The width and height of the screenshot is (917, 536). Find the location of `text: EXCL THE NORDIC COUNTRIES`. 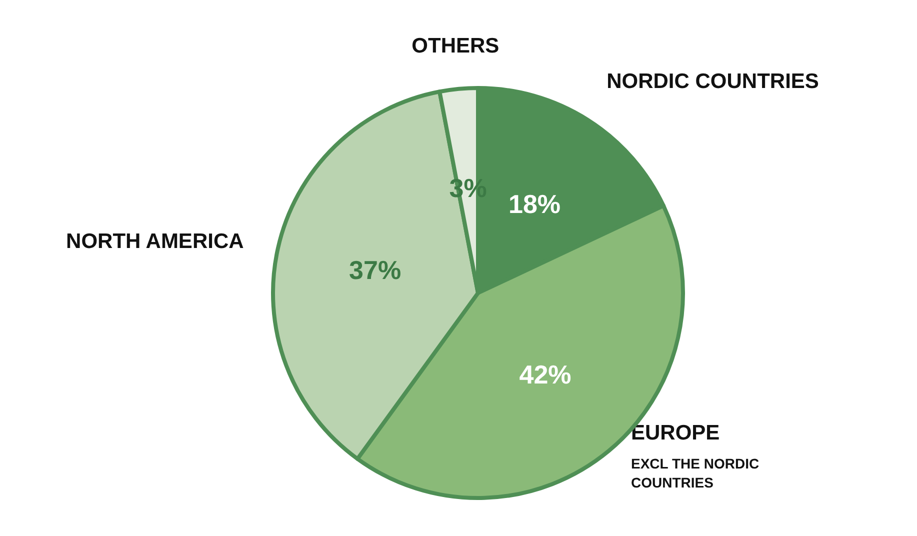

text: EXCL THE NORDIC COUNTRIES is located at coordinates (696, 473).